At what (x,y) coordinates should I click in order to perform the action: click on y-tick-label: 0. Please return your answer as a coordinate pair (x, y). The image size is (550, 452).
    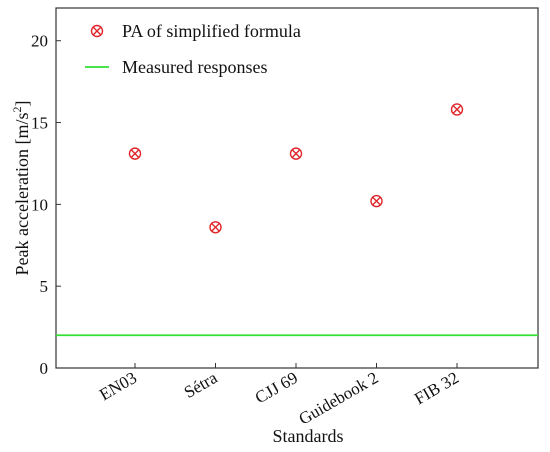
    Looking at the image, I should click on (44, 368).